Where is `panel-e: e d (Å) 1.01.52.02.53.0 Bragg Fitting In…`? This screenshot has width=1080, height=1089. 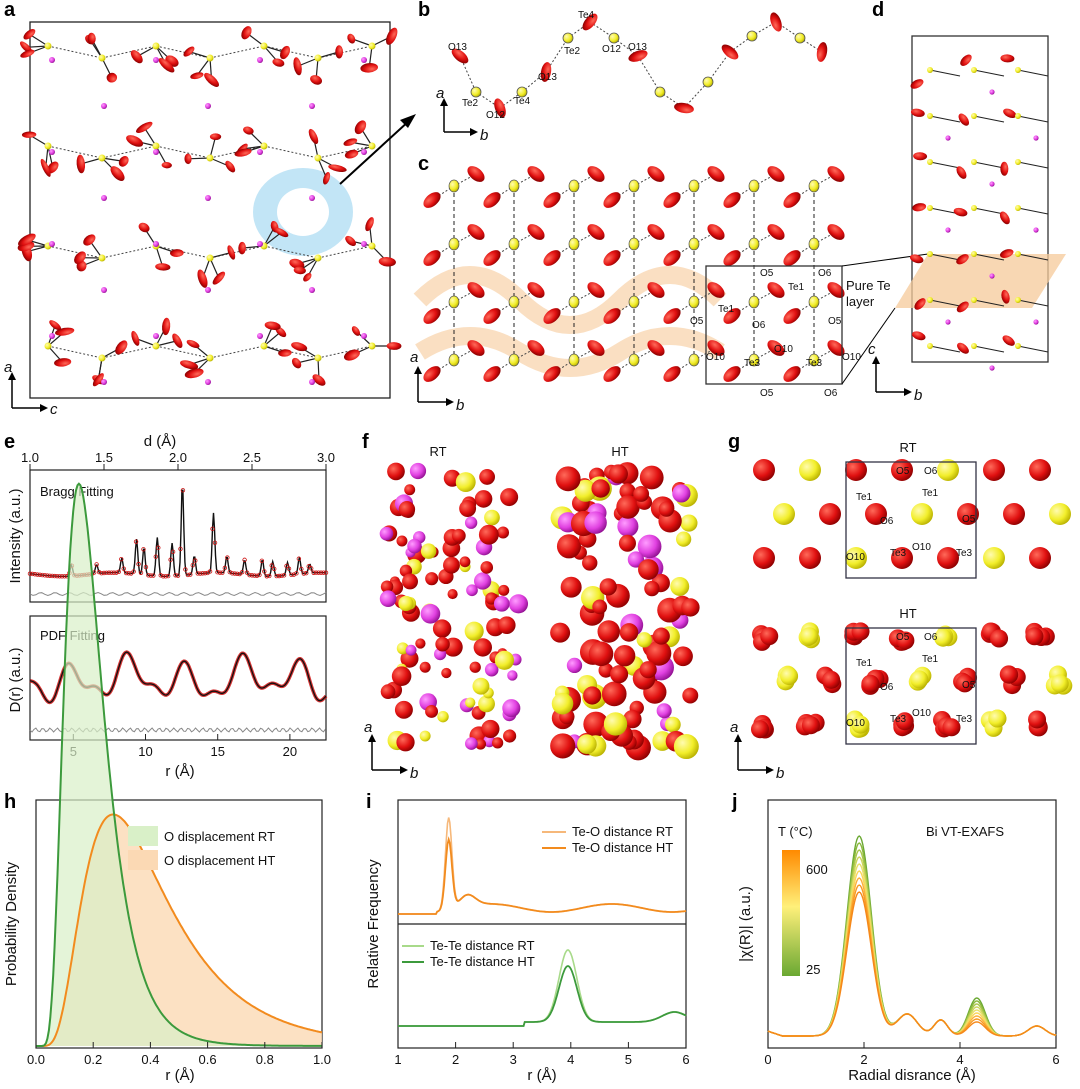 panel-e: e d (Å) 1.01.52.02.53.0 Bragg Fitting In… is located at coordinates (169, 605).